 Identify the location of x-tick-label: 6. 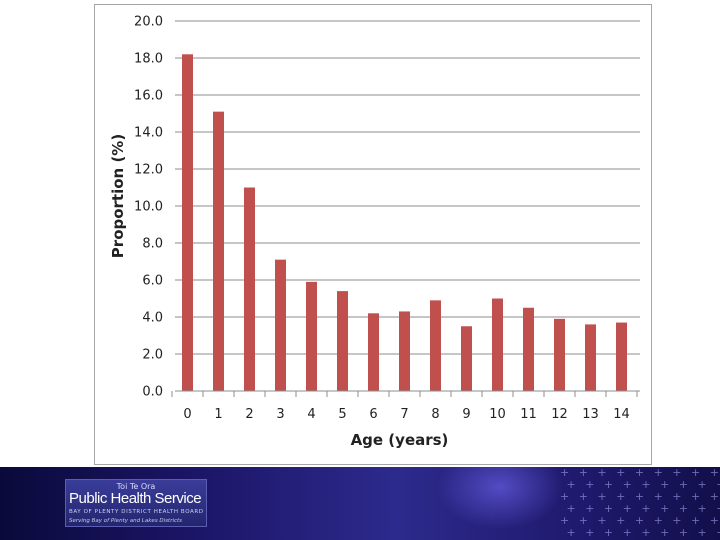
(373, 414).